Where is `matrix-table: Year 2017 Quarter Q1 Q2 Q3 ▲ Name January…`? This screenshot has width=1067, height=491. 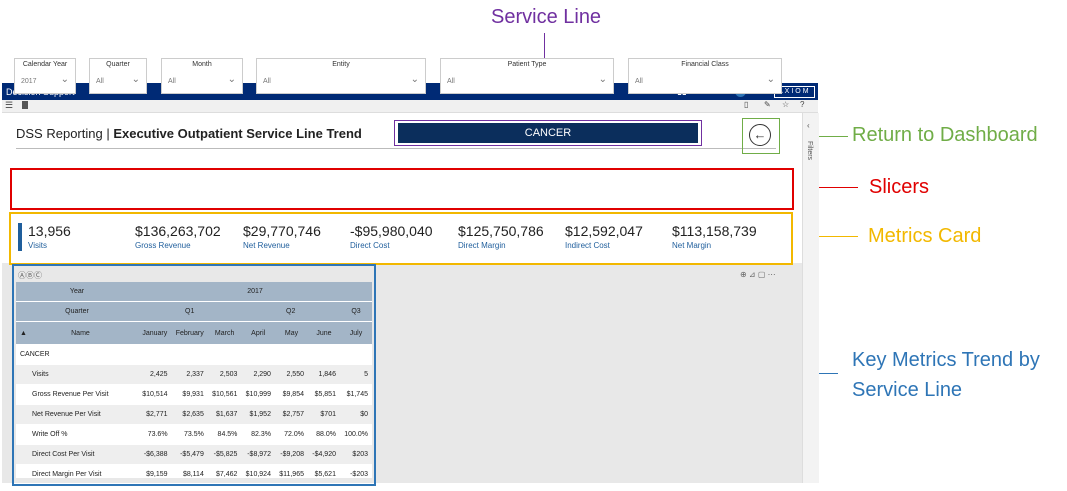 matrix-table: Year 2017 Quarter Q1 Q2 Q3 ▲ Name January… is located at coordinates (194, 380).